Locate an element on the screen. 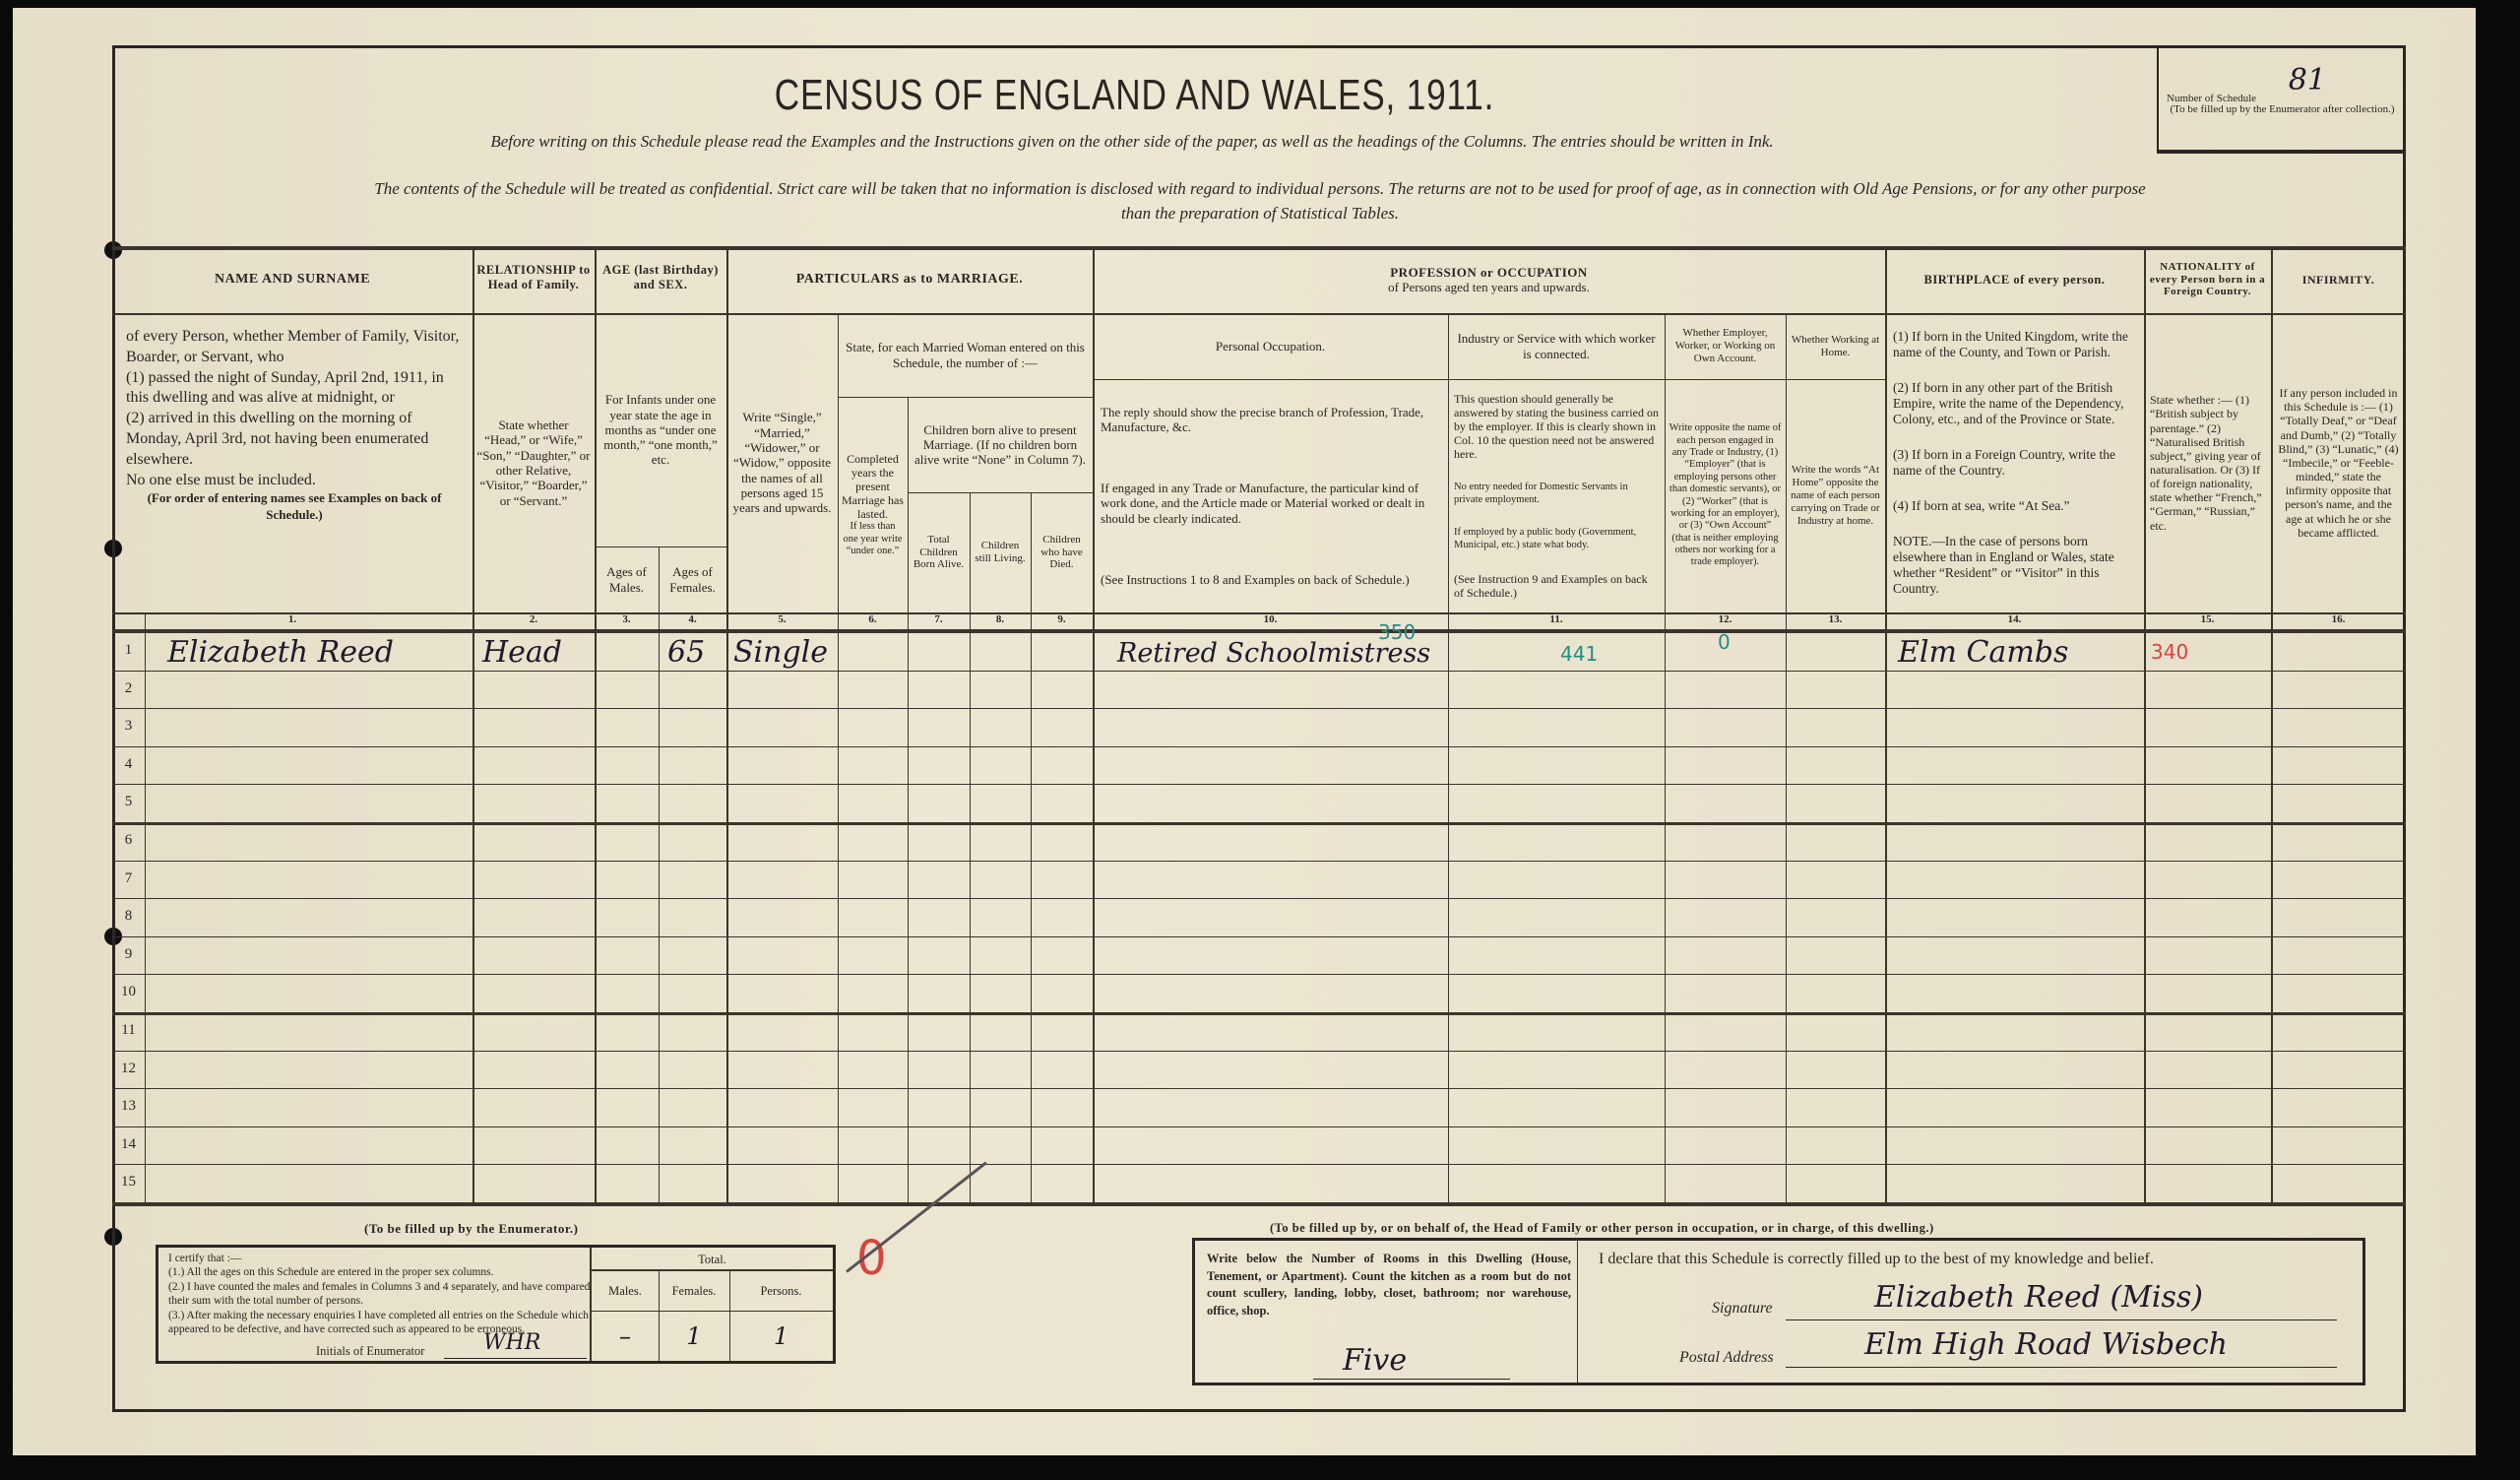 The height and width of the screenshot is (1480, 2520). header-children-living: Children still Living. is located at coordinates (1000, 552).